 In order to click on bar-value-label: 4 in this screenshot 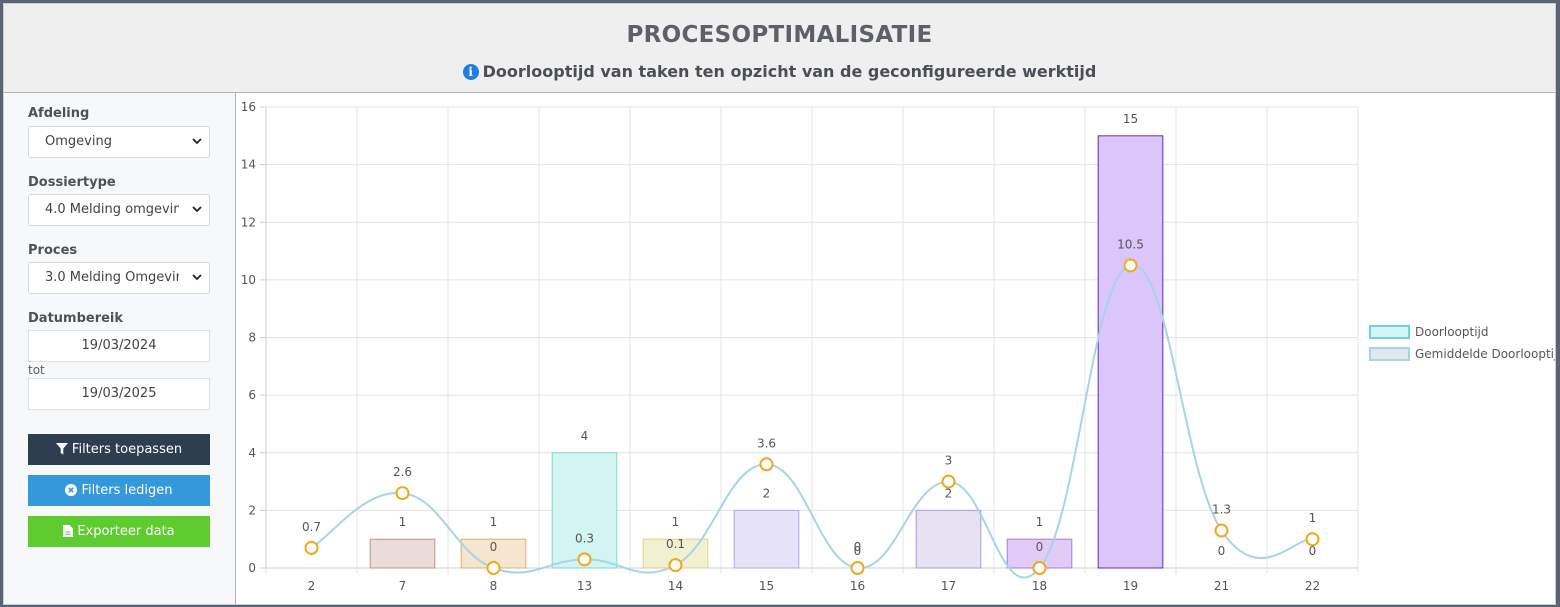, I will do `click(585, 436)`.